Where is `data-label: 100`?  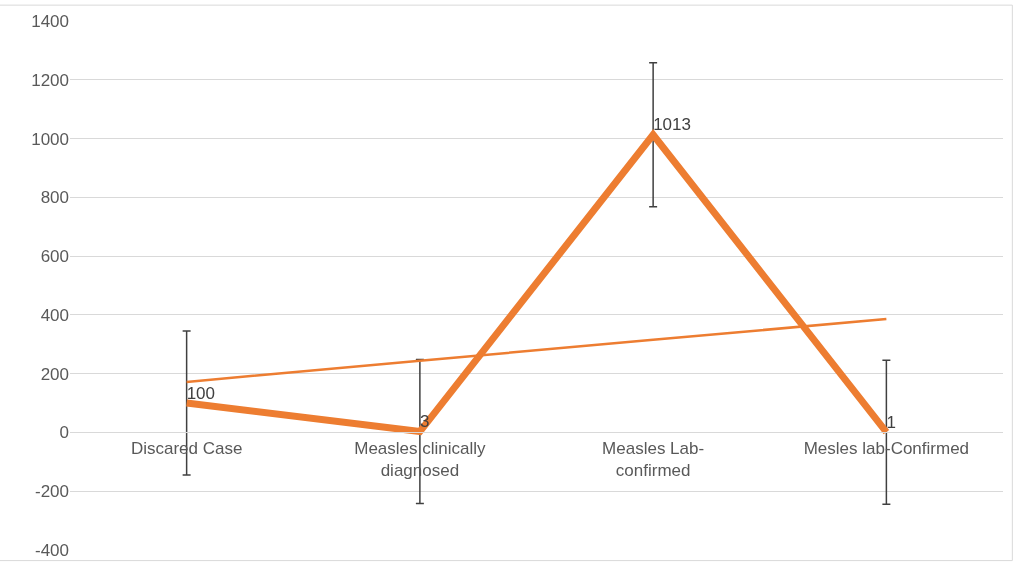 data-label: 100 is located at coordinates (201, 393).